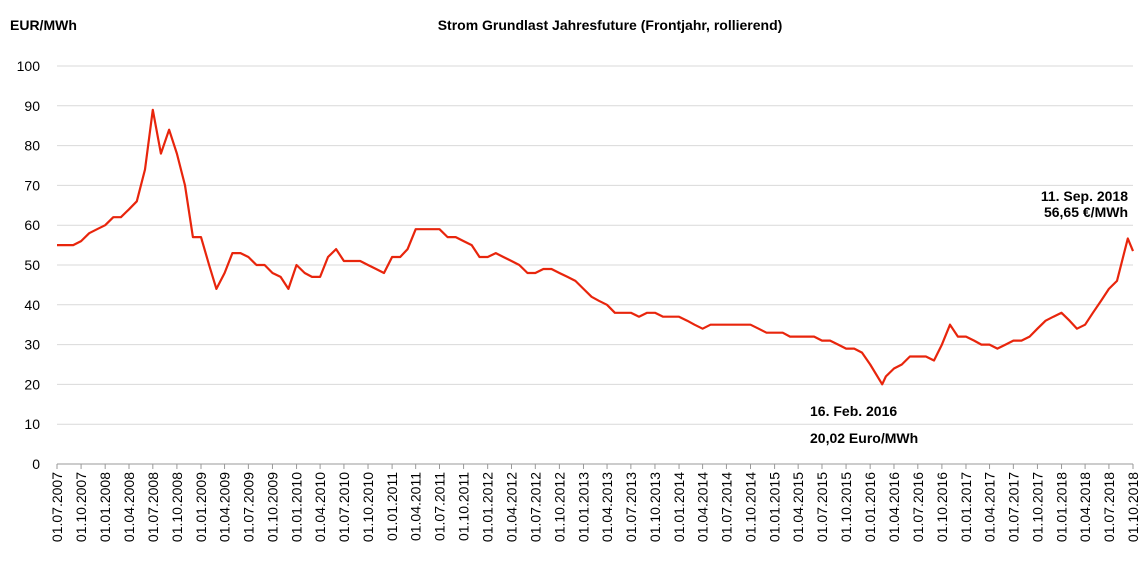  What do you see at coordinates (1037, 507) in the screenshot?
I see `x-tick-label: 01.10.2017` at bounding box center [1037, 507].